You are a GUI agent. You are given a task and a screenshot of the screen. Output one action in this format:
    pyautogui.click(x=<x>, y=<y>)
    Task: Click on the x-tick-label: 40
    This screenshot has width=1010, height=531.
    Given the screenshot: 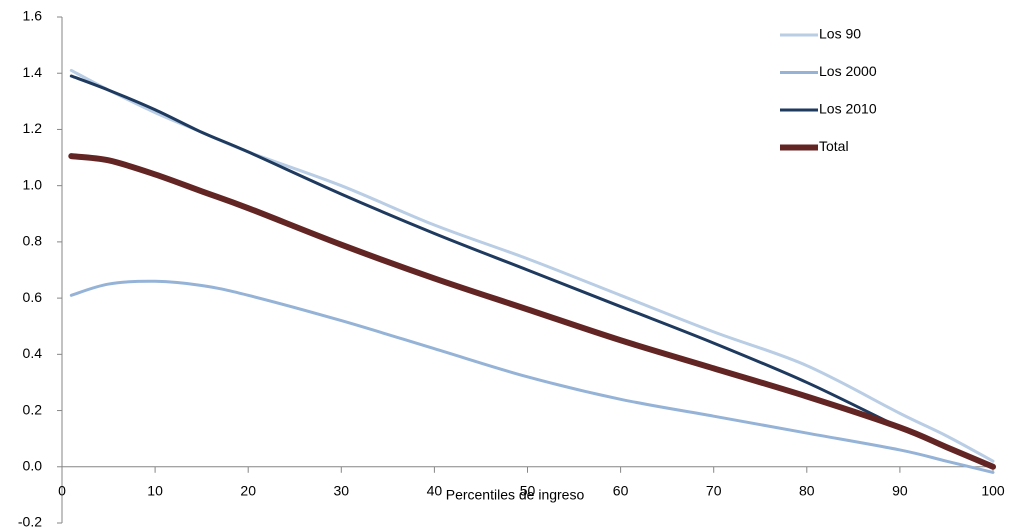 What is the action you would take?
    pyautogui.click(x=435, y=490)
    